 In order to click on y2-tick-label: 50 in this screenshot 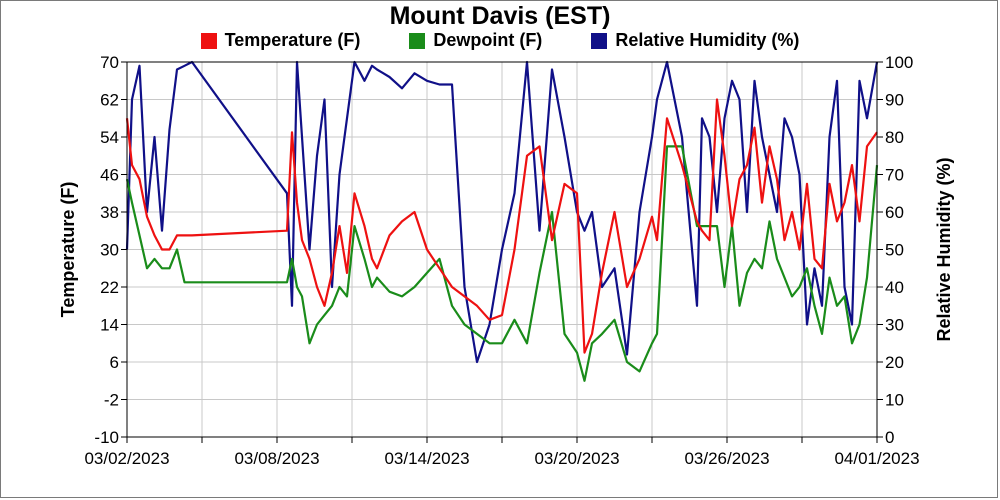, I will do `click(894, 250)`.